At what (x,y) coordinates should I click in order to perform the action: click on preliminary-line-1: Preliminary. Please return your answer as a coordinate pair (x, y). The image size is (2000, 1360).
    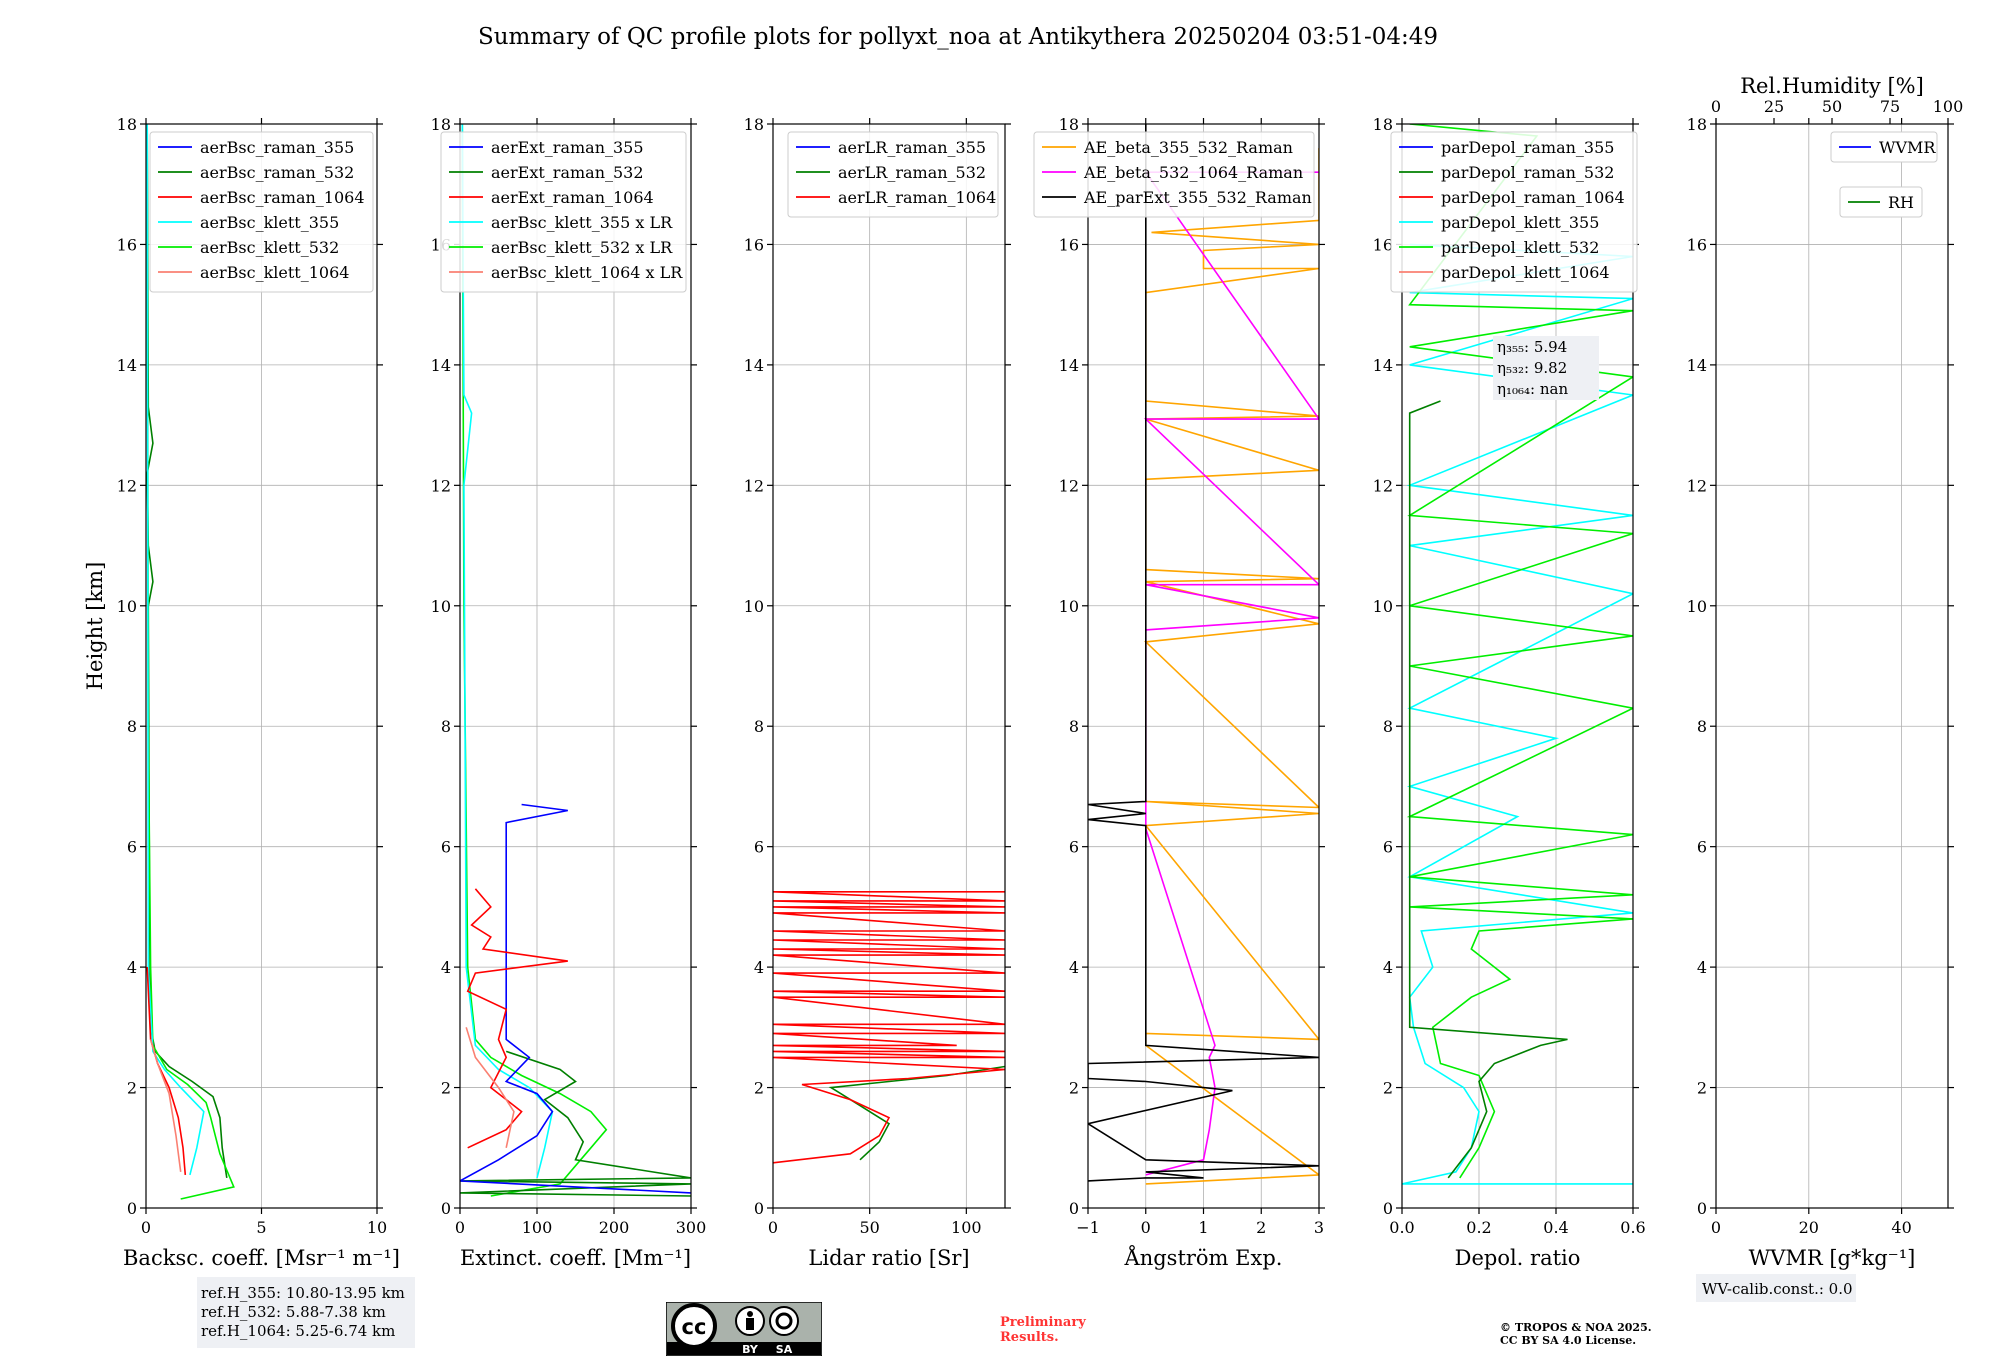
    Looking at the image, I should click on (1043, 1322).